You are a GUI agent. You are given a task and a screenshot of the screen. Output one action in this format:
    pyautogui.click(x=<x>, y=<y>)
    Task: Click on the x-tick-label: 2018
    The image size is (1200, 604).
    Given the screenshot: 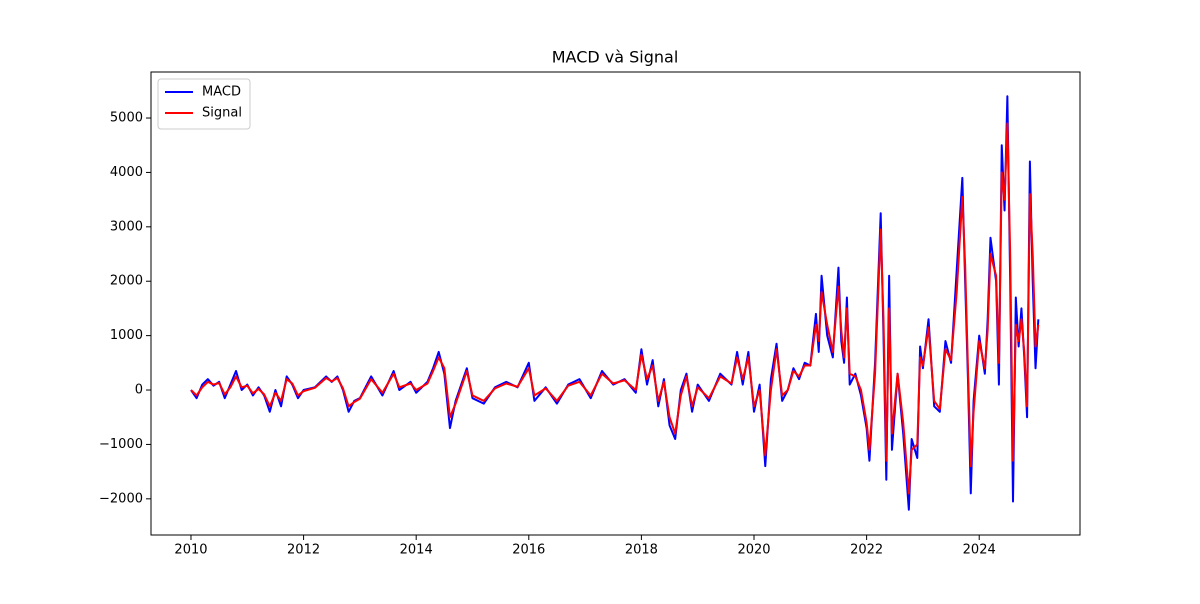 What is the action you would take?
    pyautogui.click(x=641, y=550)
    